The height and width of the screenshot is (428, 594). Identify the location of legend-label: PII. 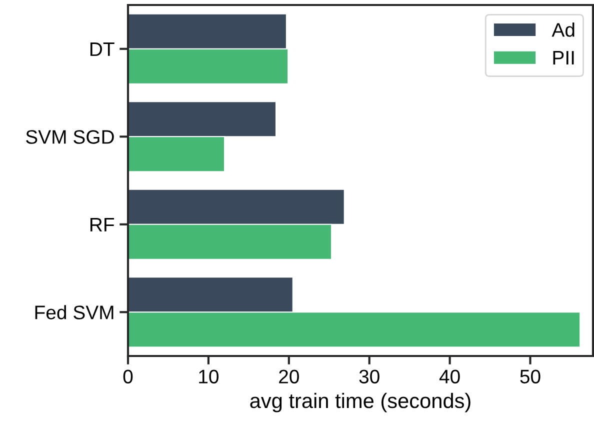
(563, 57).